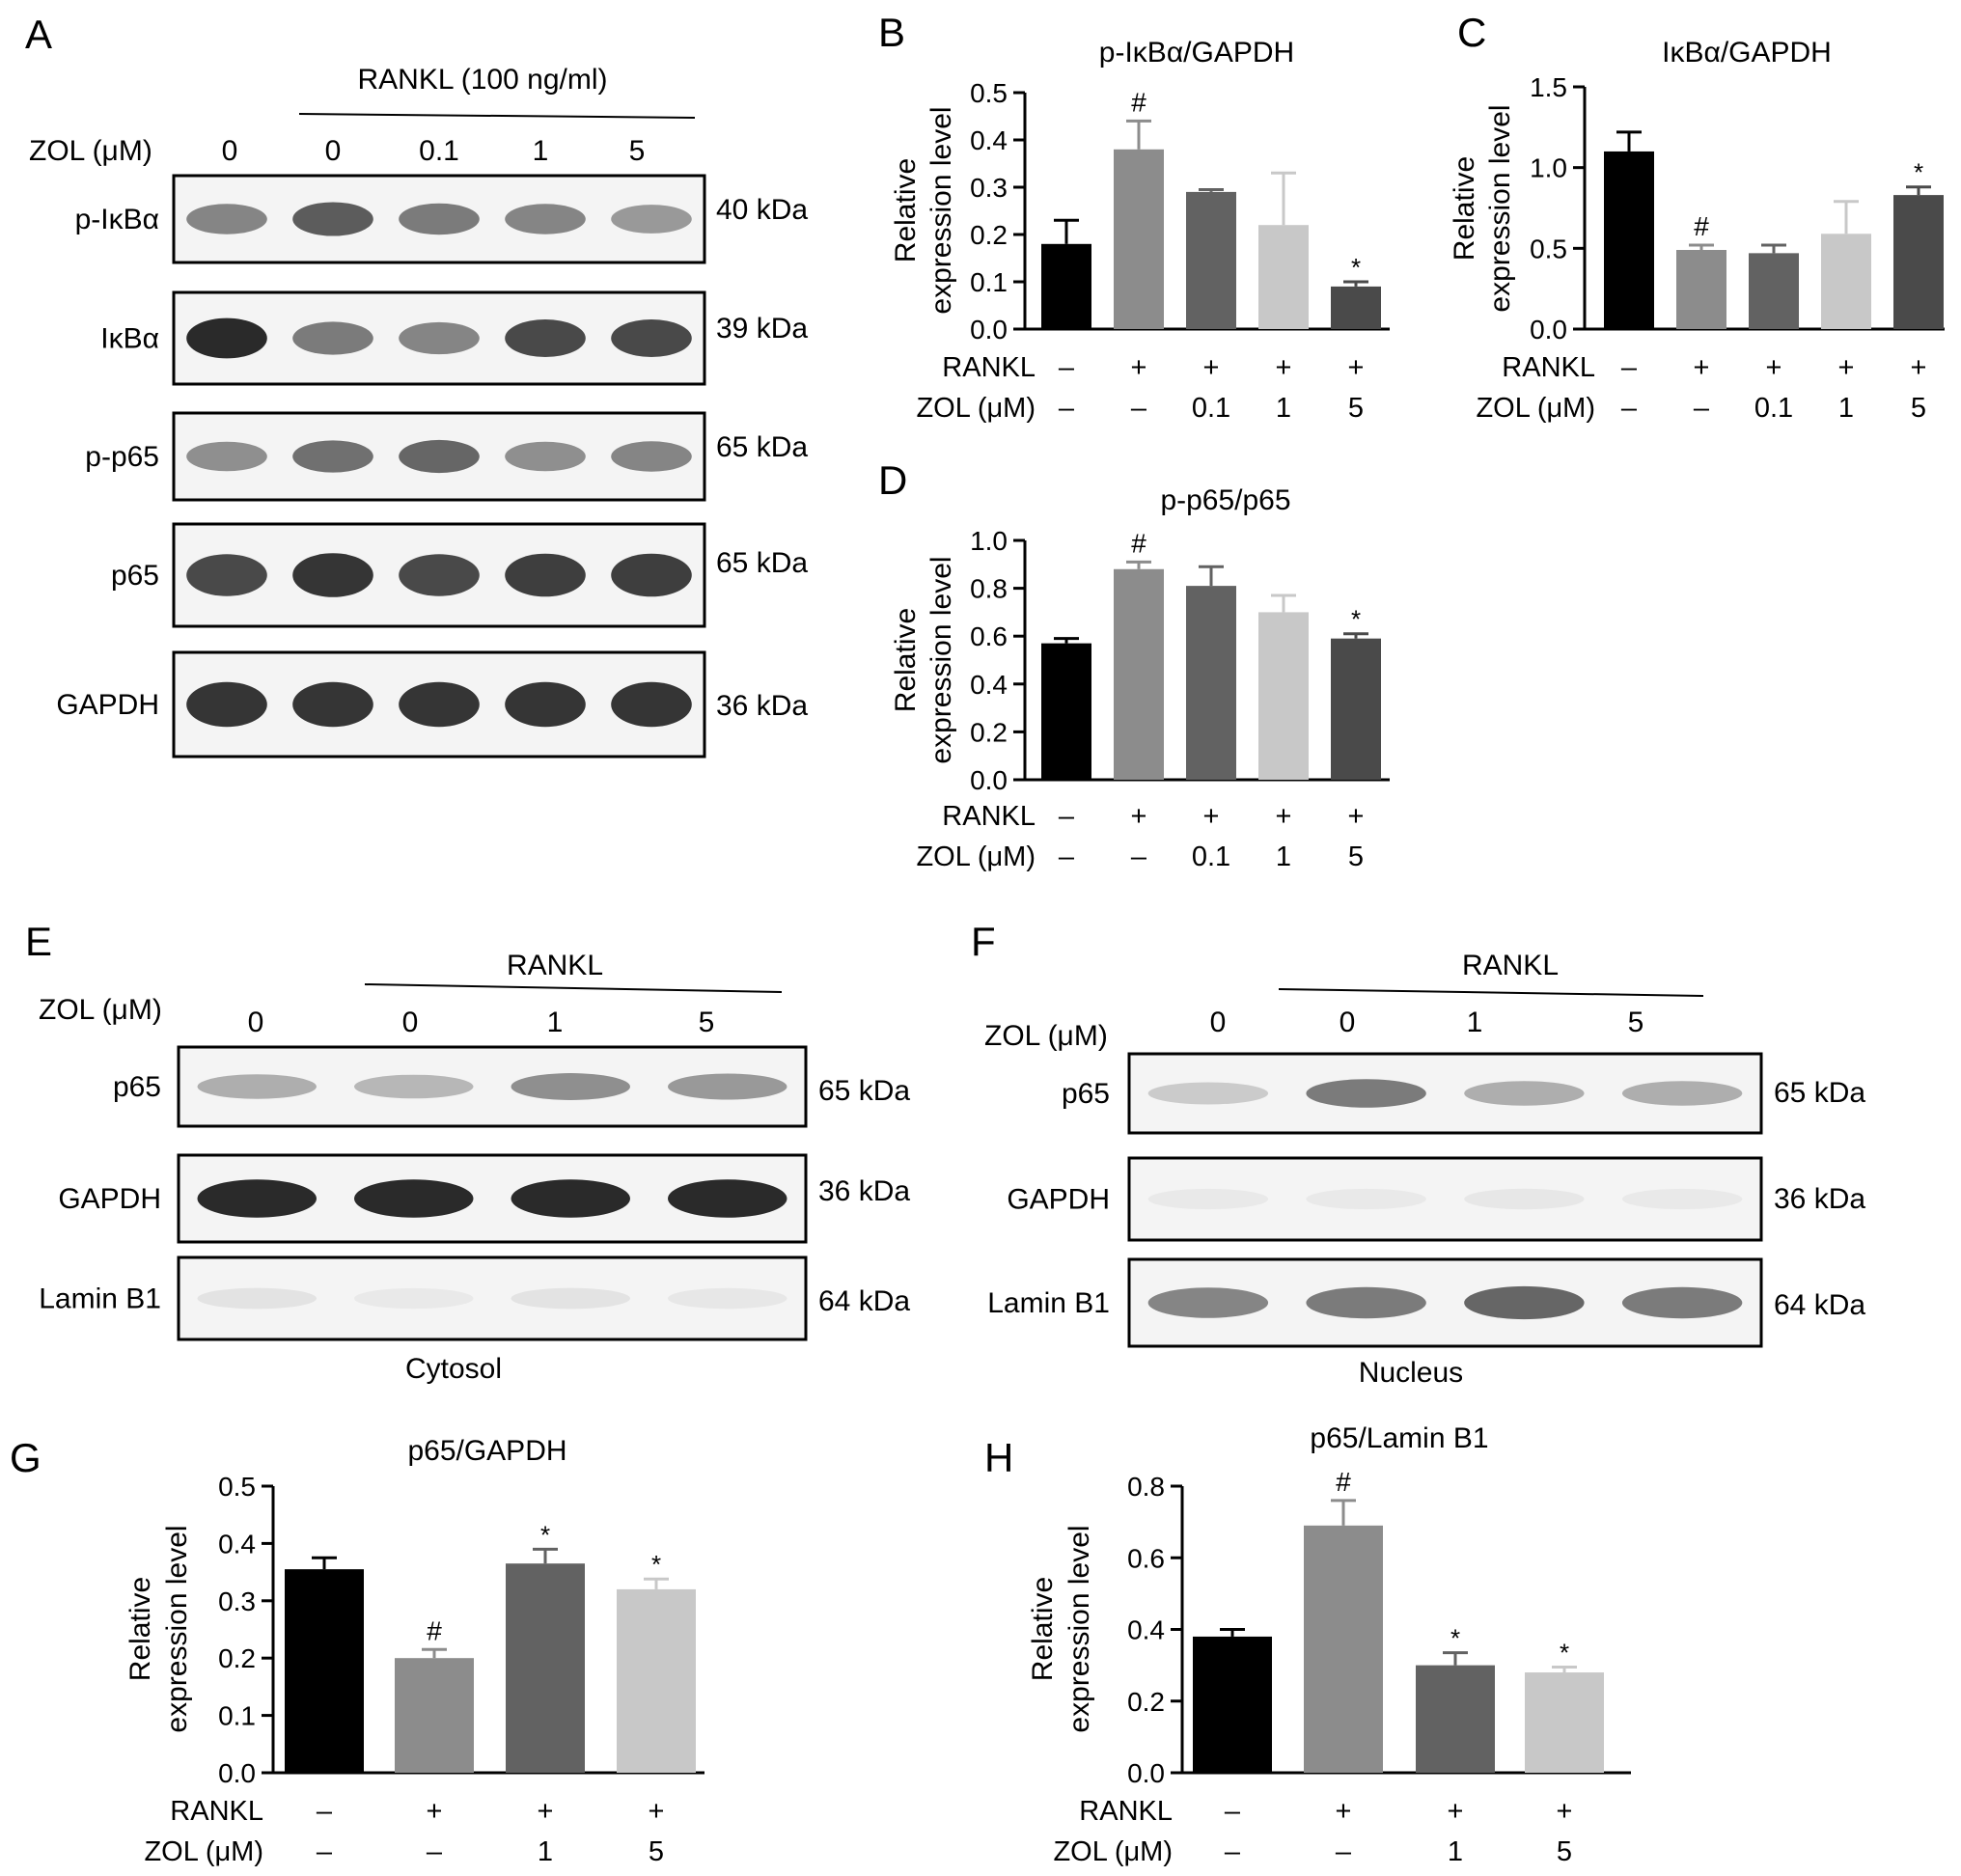  What do you see at coordinates (989, 636) in the screenshot?
I see `y-tick-label: 0.6` at bounding box center [989, 636].